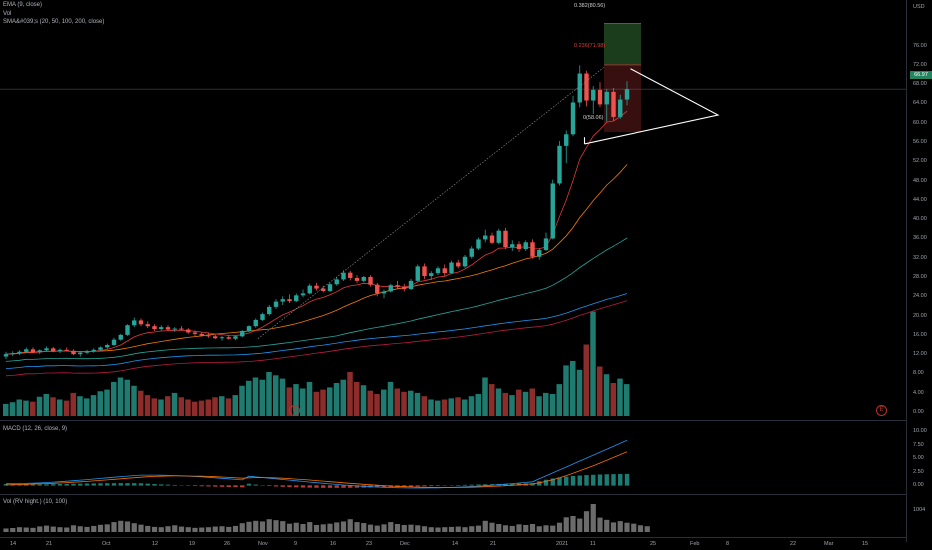 The width and height of the screenshot is (932, 550). What do you see at coordinates (920, 84) in the screenshot?
I see `price-tick-label: 68.00` at bounding box center [920, 84].